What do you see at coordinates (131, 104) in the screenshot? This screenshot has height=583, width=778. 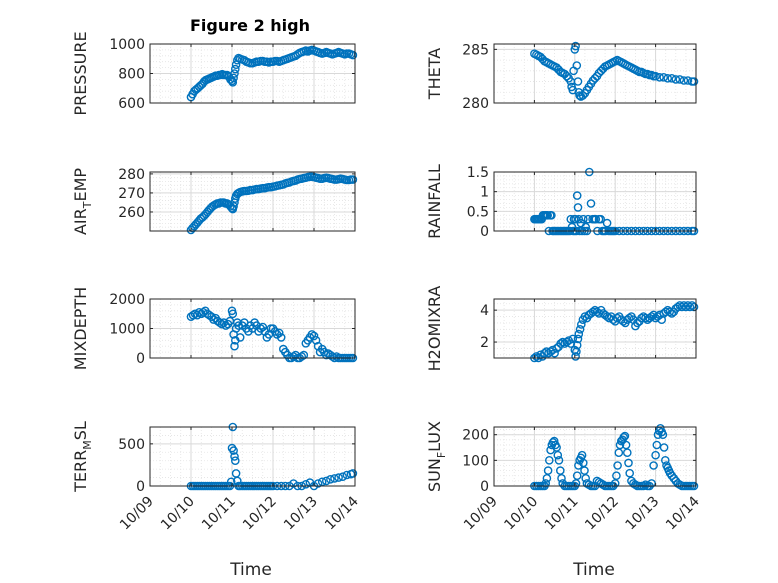 I see `y-tick-label: 600` at bounding box center [131, 104].